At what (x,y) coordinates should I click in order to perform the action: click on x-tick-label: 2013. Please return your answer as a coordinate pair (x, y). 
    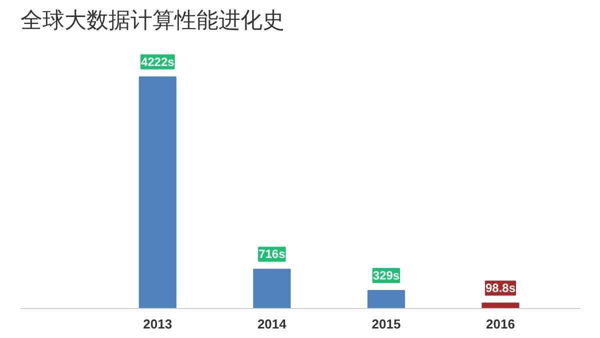
    Looking at the image, I should click on (157, 324).